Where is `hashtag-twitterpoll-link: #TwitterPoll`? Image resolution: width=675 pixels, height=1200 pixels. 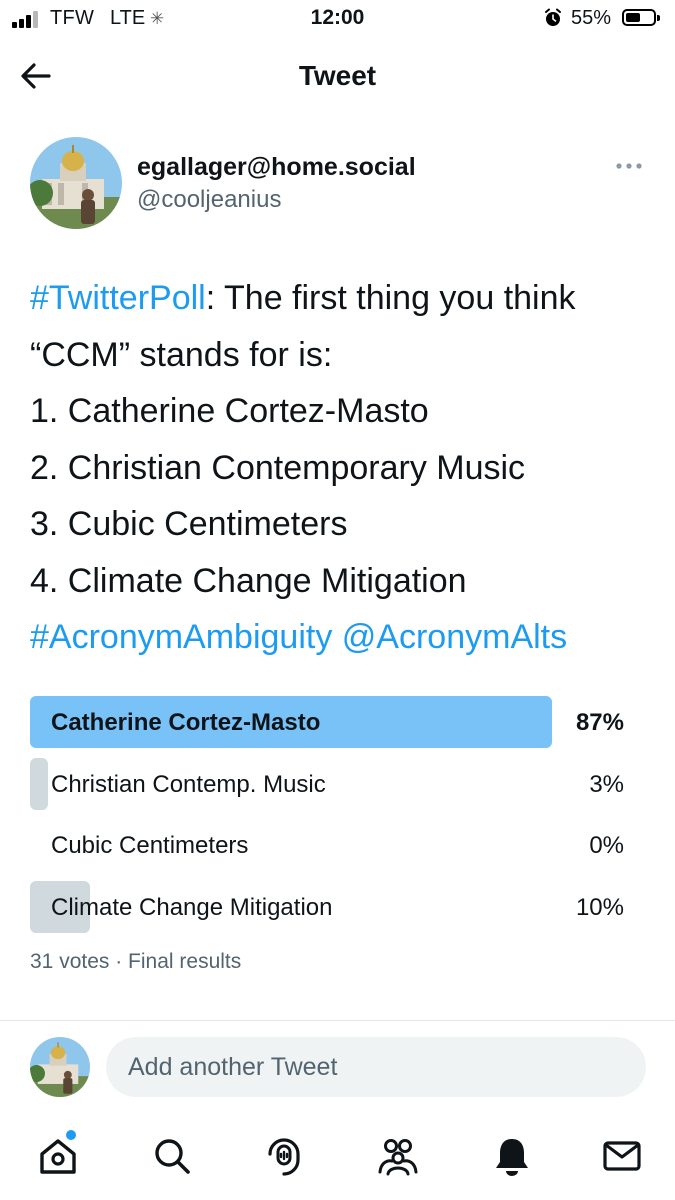
hashtag-twitterpoll-link: #TwitterPoll is located at coordinates (118, 298).